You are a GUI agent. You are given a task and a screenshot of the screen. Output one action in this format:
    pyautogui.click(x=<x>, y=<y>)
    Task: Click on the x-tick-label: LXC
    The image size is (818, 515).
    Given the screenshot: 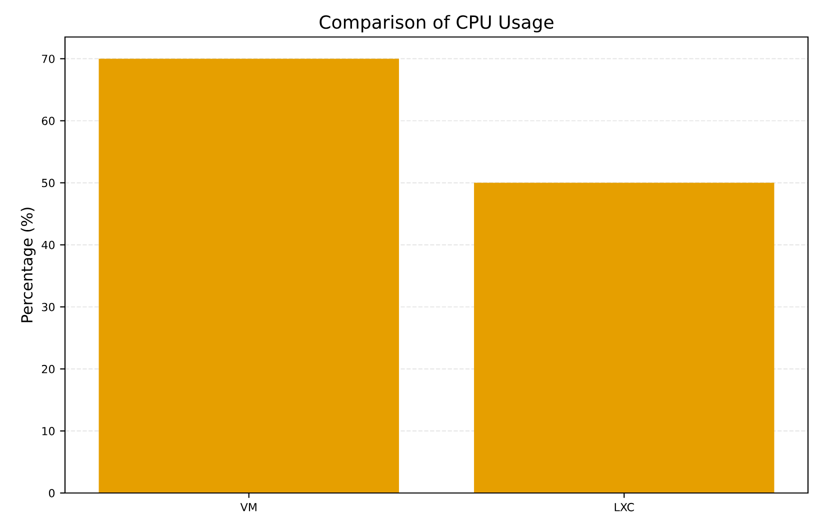 What is the action you would take?
    pyautogui.click(x=624, y=507)
    